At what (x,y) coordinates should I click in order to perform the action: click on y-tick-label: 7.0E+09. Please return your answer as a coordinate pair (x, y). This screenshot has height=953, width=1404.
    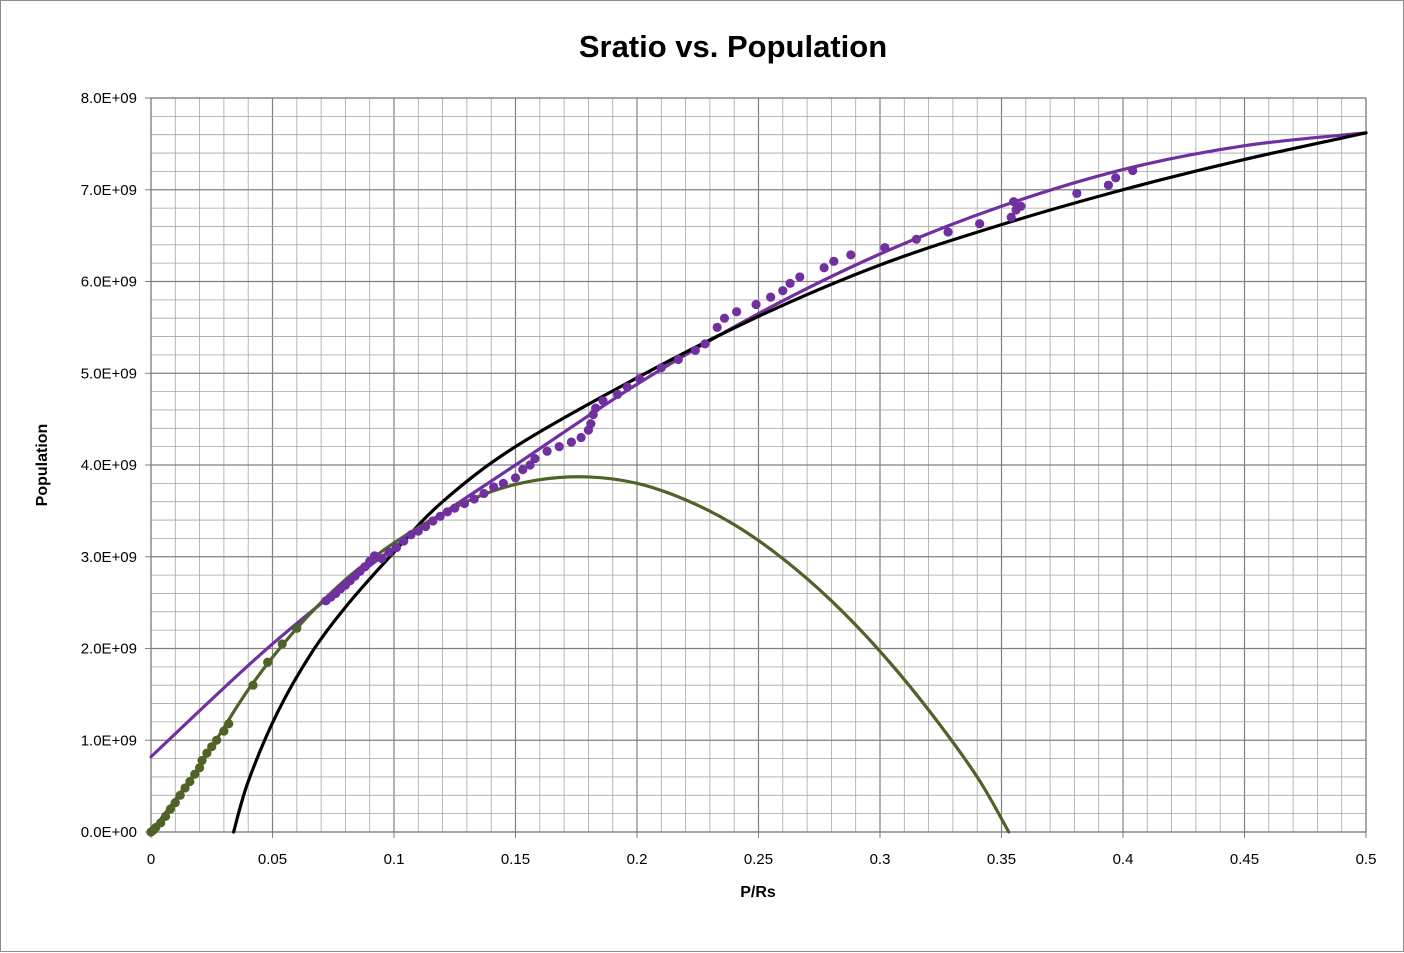
    Looking at the image, I should click on (109, 190).